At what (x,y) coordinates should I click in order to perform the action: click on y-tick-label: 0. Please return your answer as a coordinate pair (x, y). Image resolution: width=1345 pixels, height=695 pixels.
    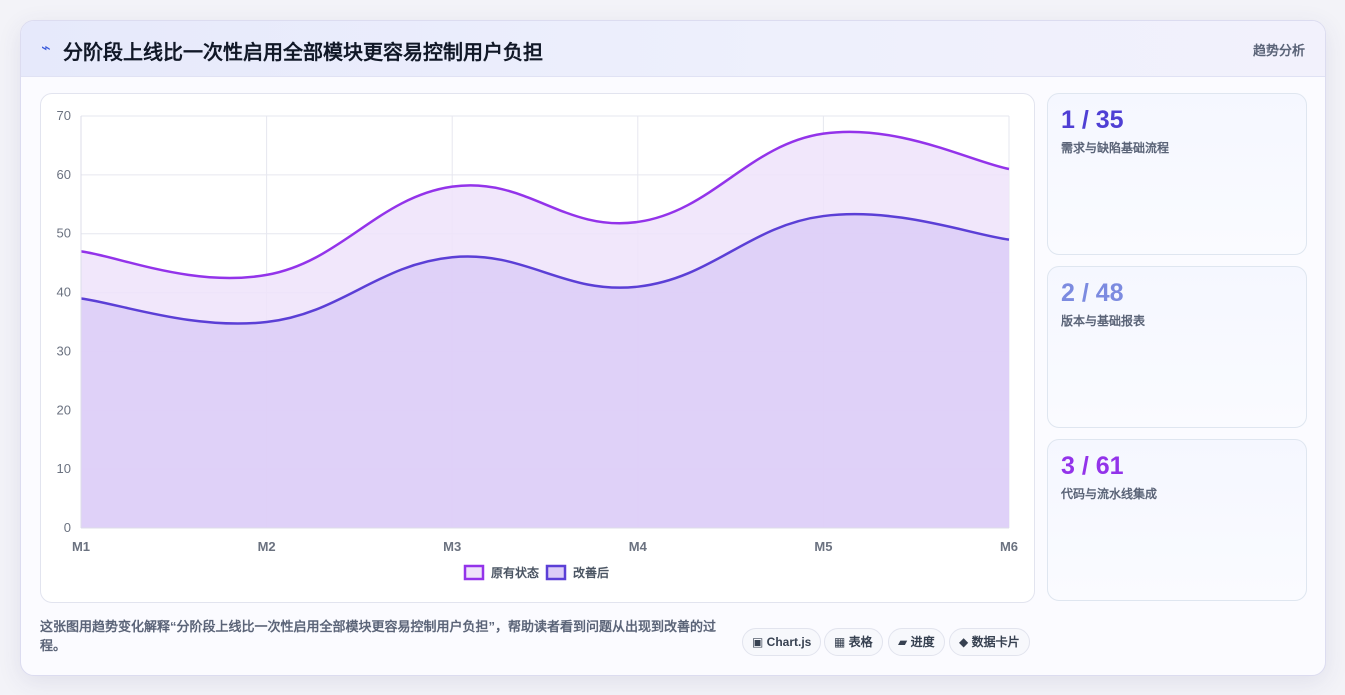
    Looking at the image, I should click on (67, 527).